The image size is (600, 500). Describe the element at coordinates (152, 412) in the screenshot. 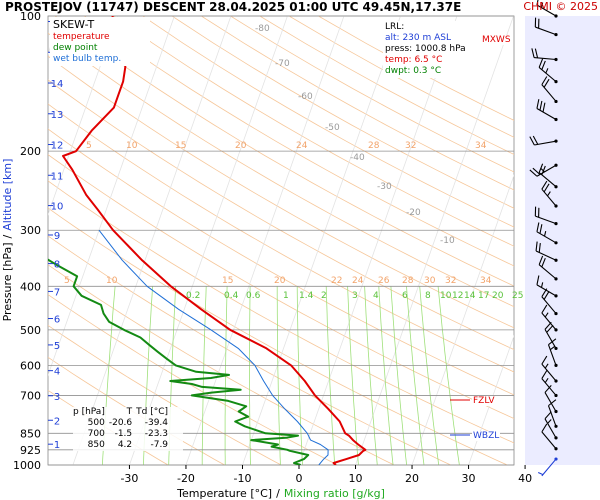

I see `levels-header-td: Td [°C]` at that location.